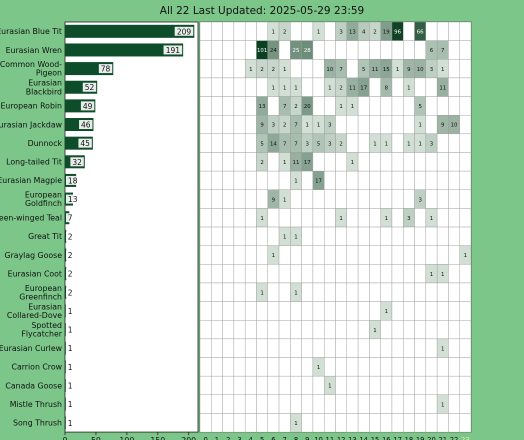 The width and height of the screenshot is (524, 440). What do you see at coordinates (31, 69) in the screenshot?
I see `species-label: Common Wood-Pigeon` at bounding box center [31, 69].